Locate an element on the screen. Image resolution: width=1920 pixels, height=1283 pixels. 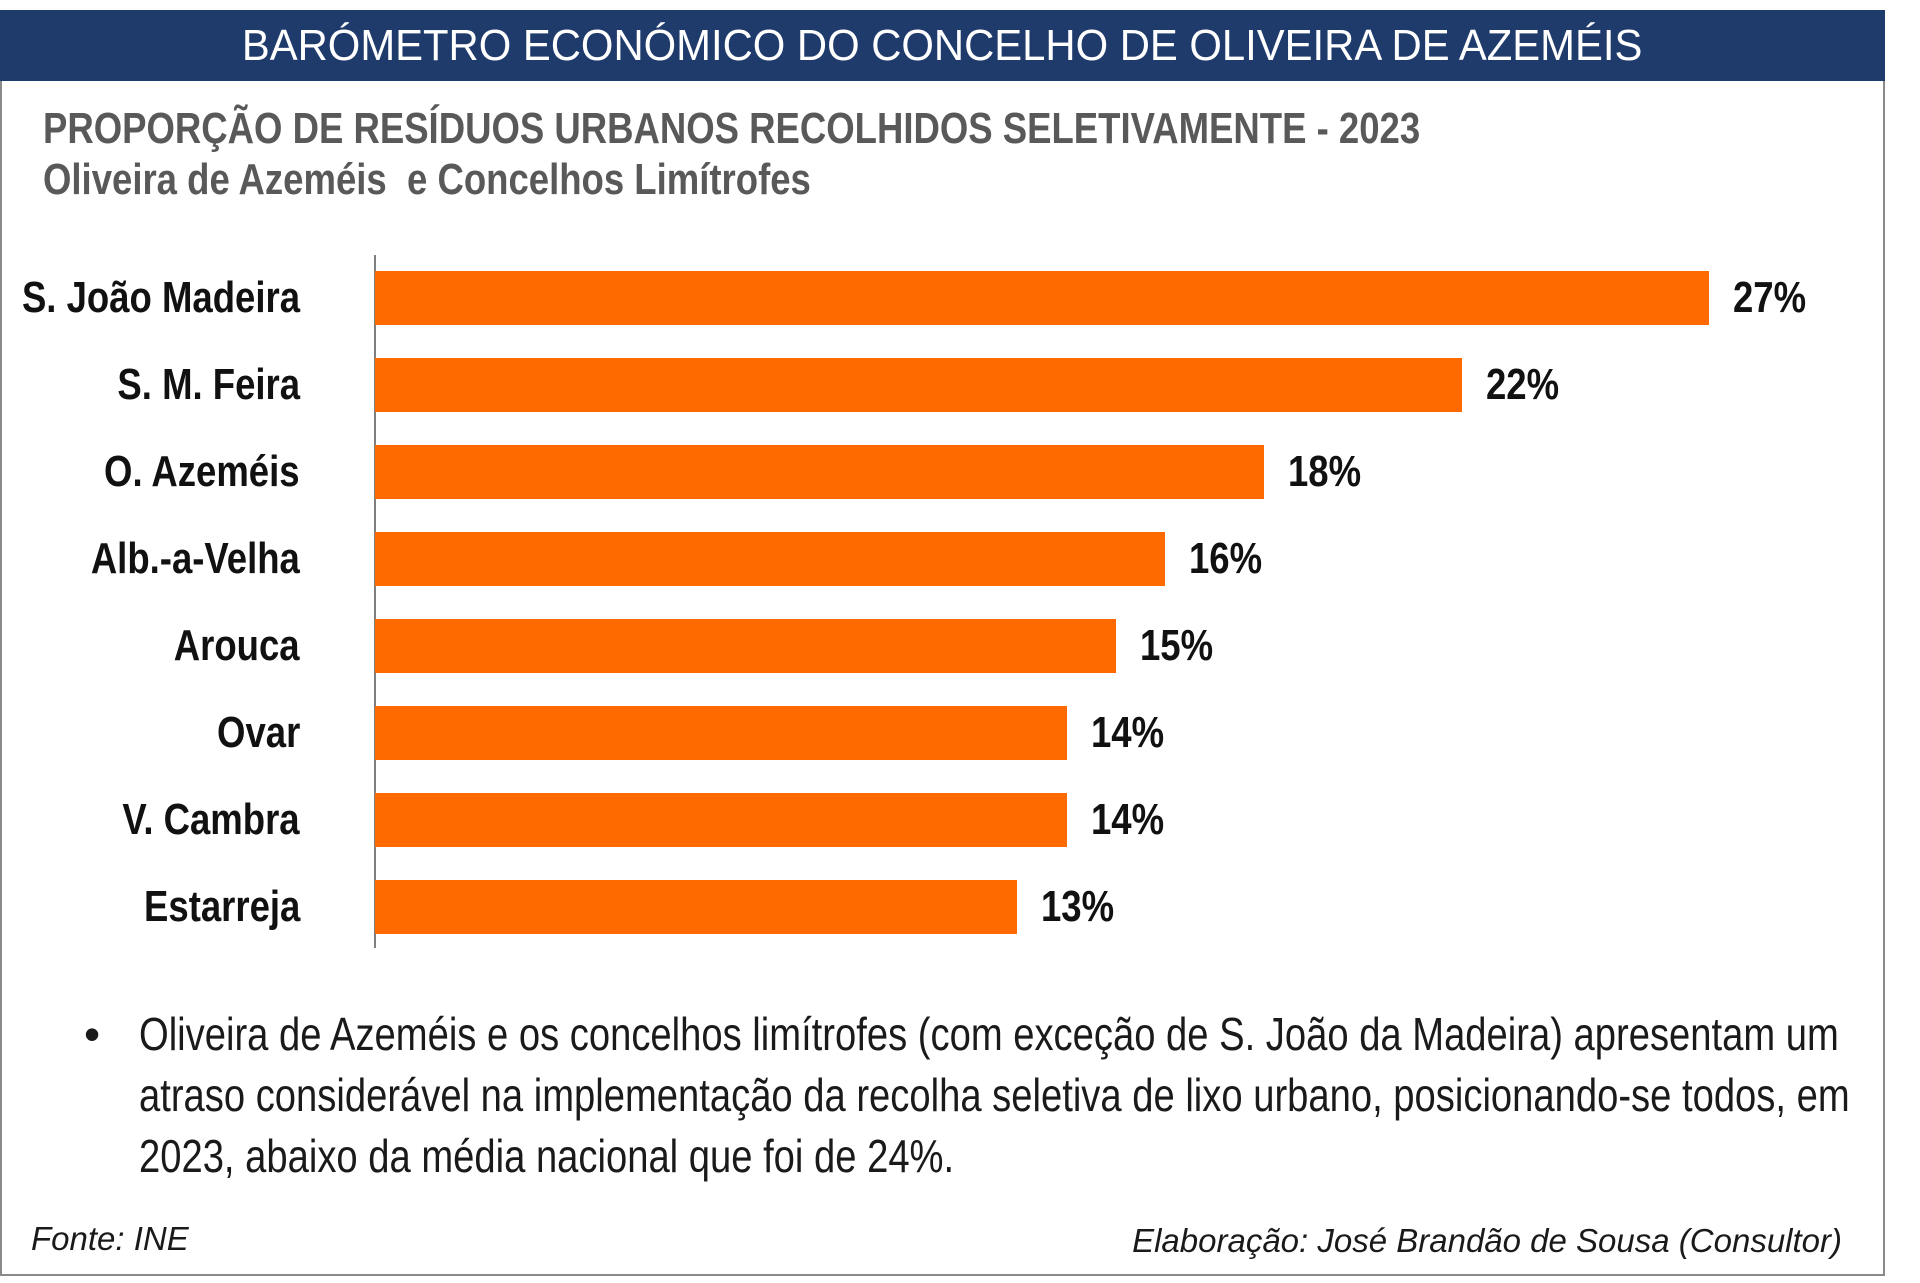
data-label-5: 15% is located at coordinates (1177, 645).